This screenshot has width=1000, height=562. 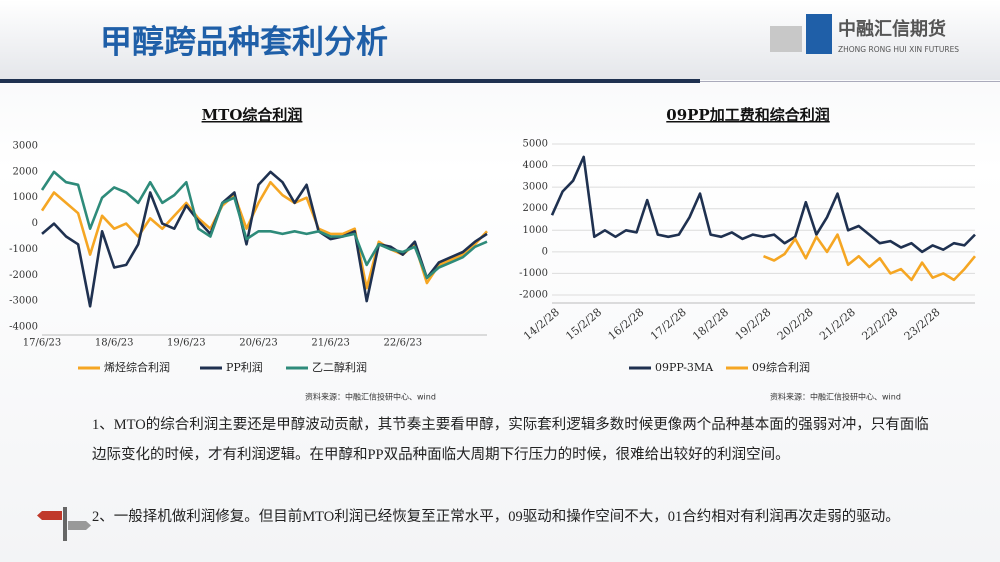 I want to click on x-tick-label: 23/2/28, so click(x=922, y=324).